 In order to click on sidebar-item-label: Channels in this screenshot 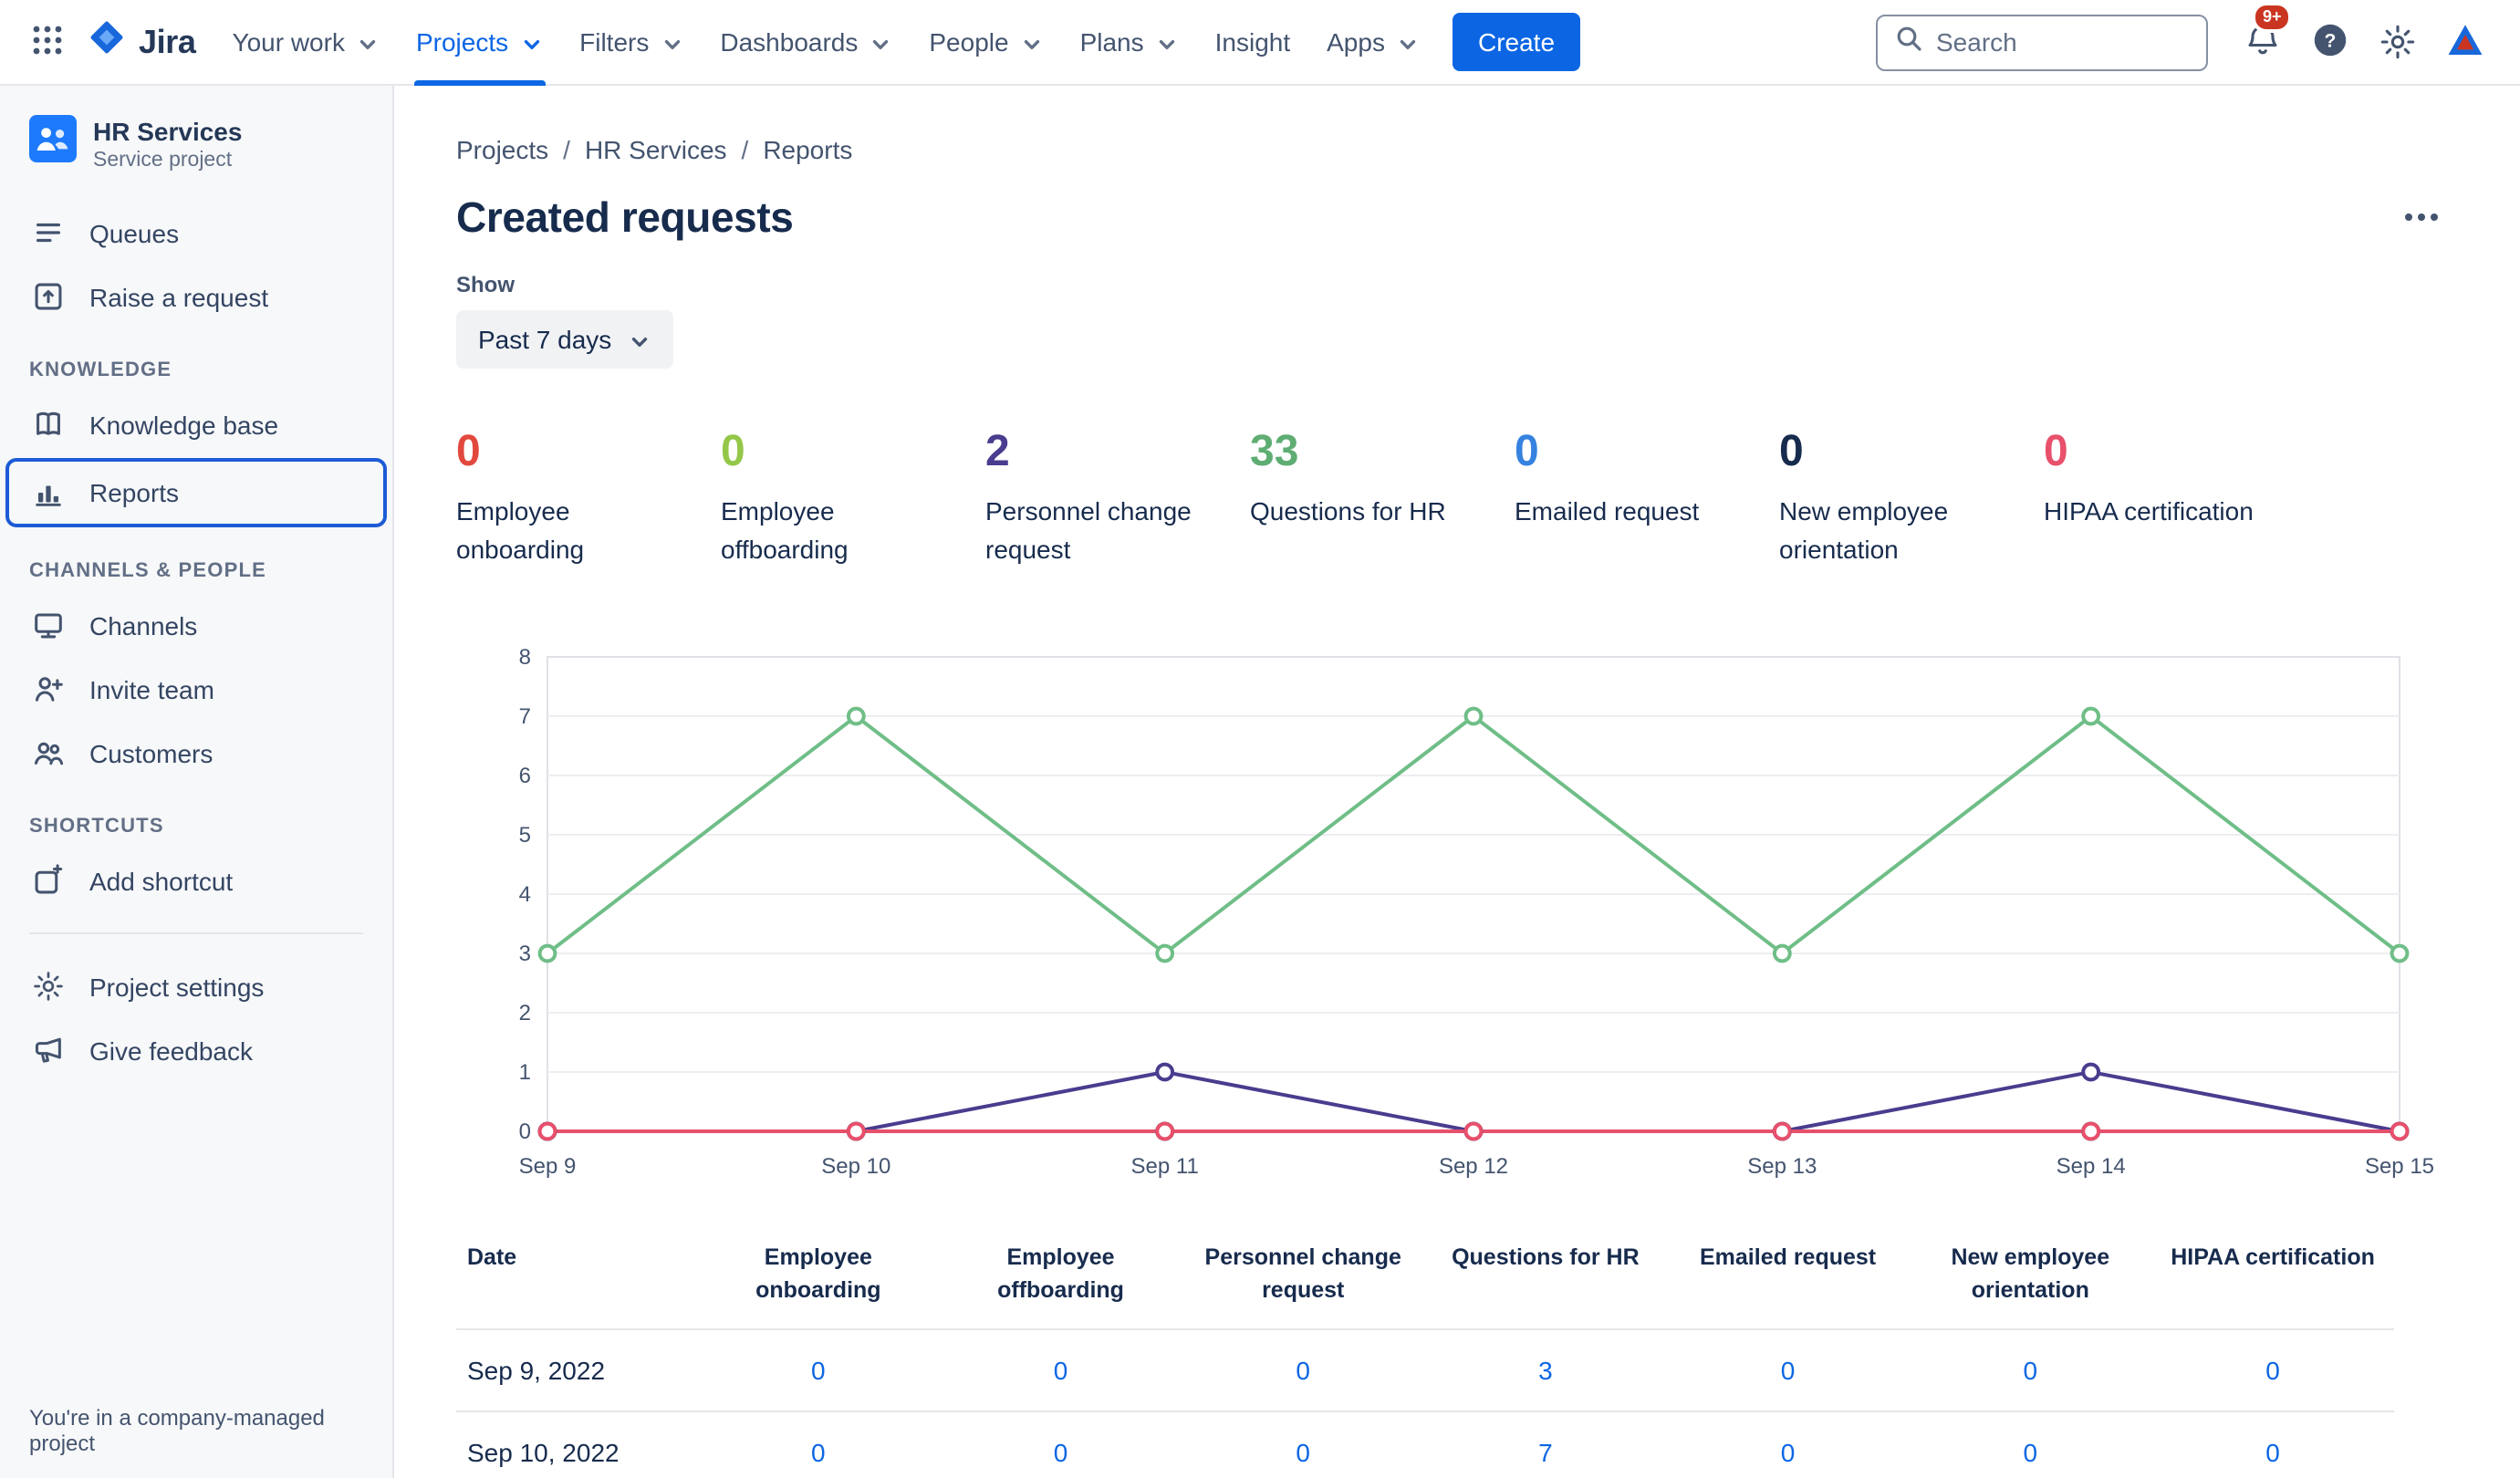, I will do `click(143, 625)`.